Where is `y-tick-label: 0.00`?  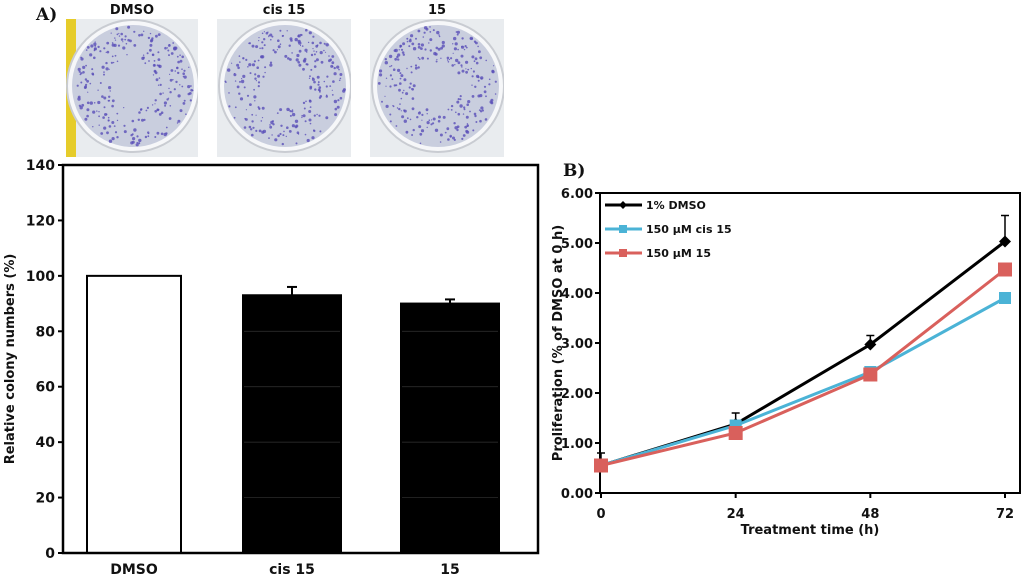 y-tick-label: 0.00 is located at coordinates (577, 494).